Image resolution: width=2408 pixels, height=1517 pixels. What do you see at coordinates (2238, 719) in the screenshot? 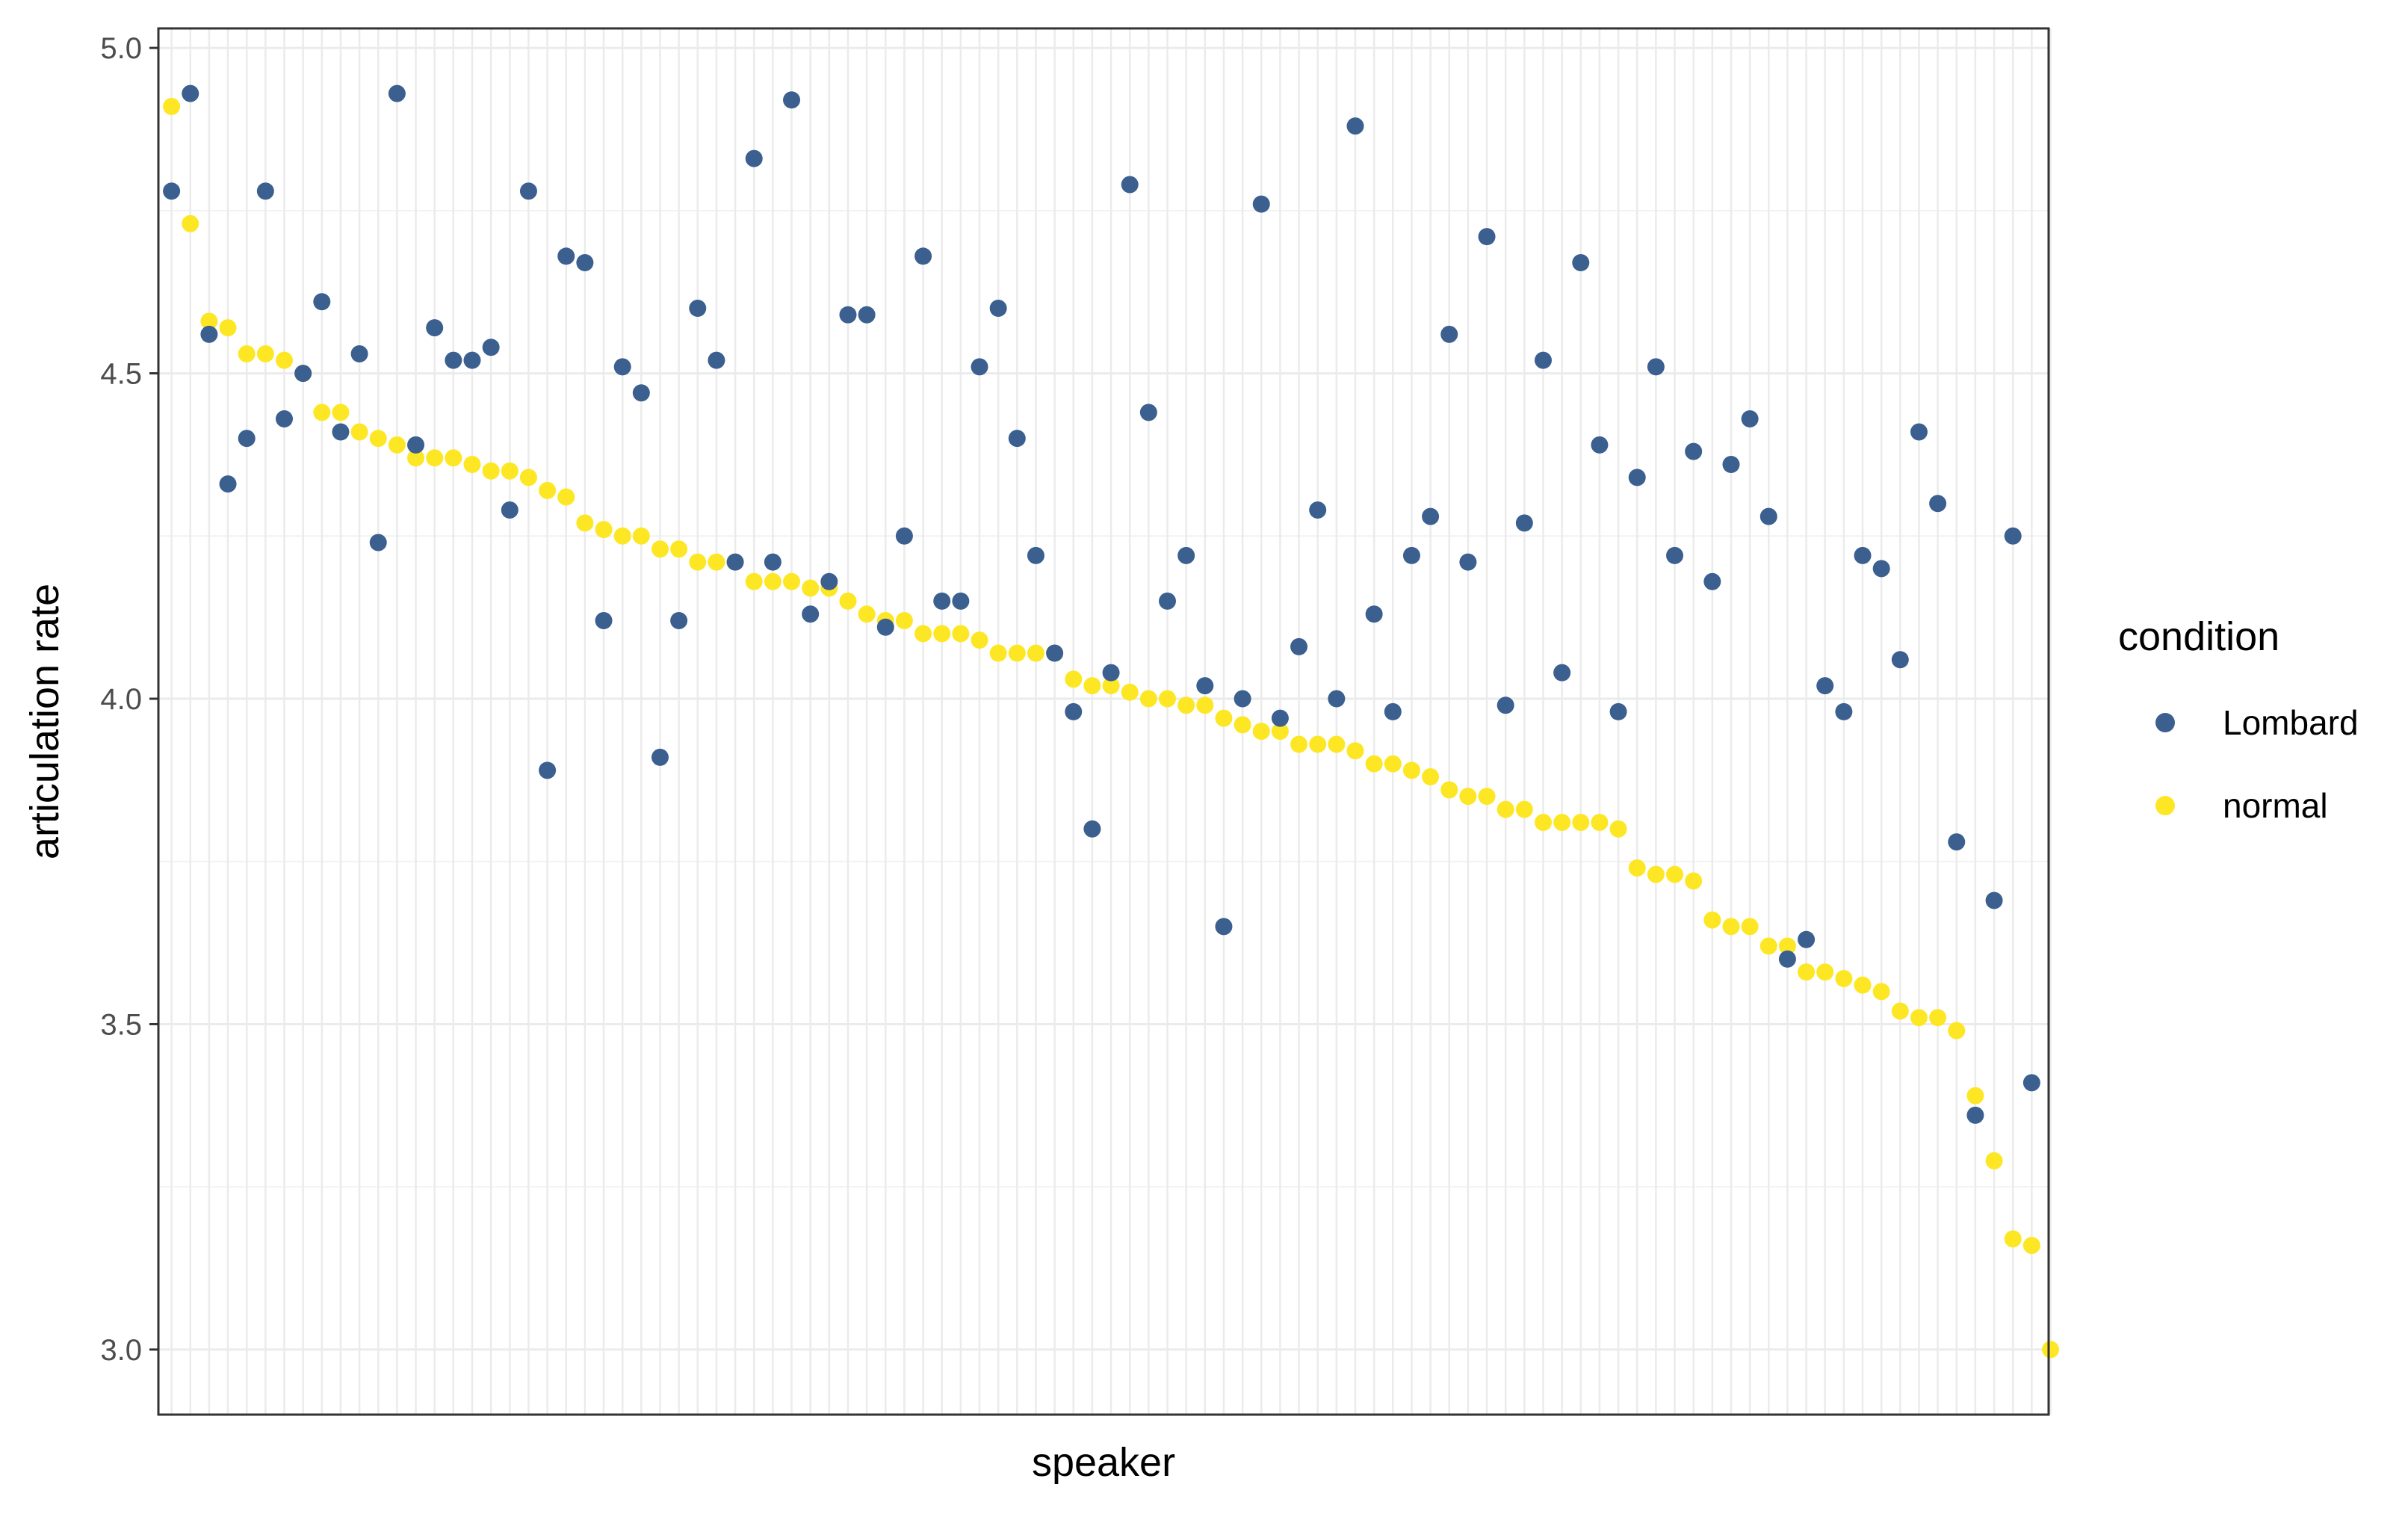
I see `legend: condition Lombard normal` at bounding box center [2238, 719].